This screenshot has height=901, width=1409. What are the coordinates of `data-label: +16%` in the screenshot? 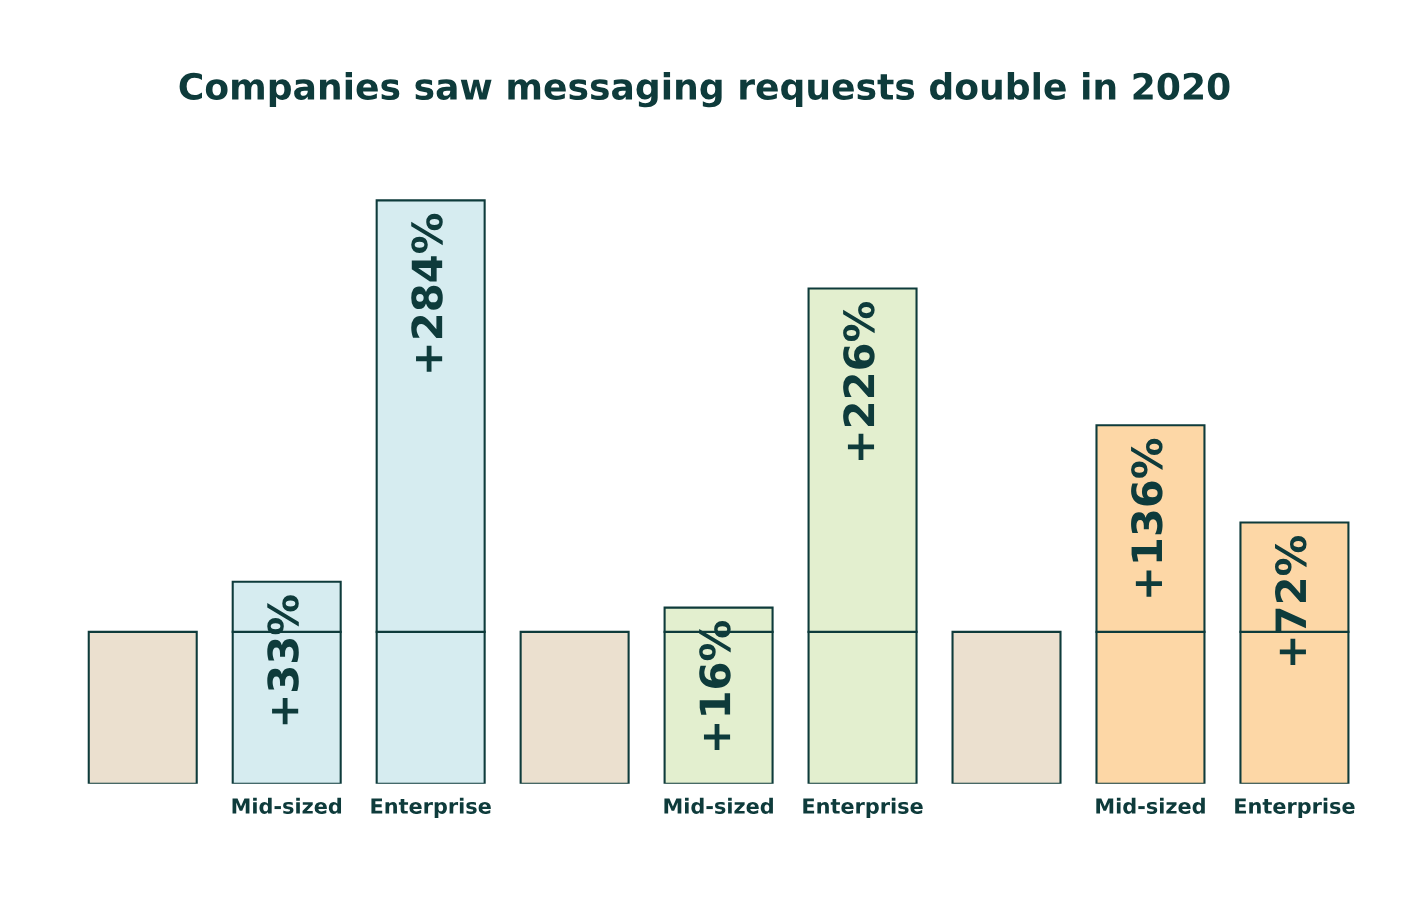 It's located at (715, 685).